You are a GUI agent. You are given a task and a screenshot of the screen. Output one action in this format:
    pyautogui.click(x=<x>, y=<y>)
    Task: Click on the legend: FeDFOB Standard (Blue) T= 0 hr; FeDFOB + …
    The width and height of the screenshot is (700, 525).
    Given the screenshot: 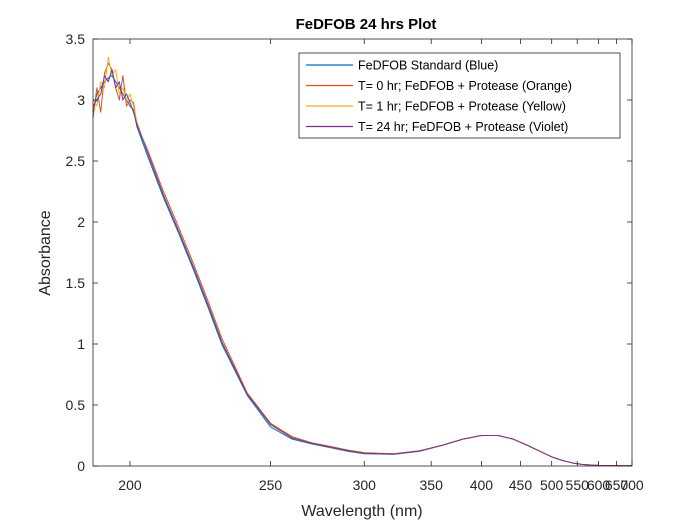 What is the action you would take?
    pyautogui.click(x=459, y=95)
    